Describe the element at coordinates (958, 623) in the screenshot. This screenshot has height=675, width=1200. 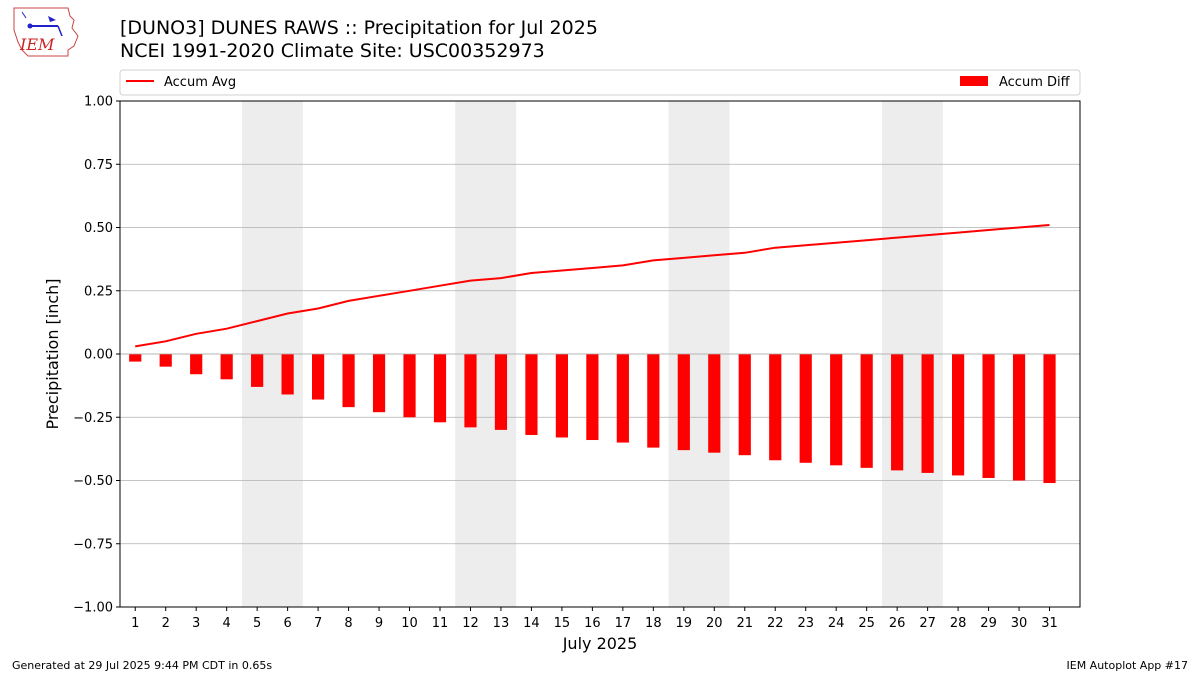
I see `x-tick-label: 28` at that location.